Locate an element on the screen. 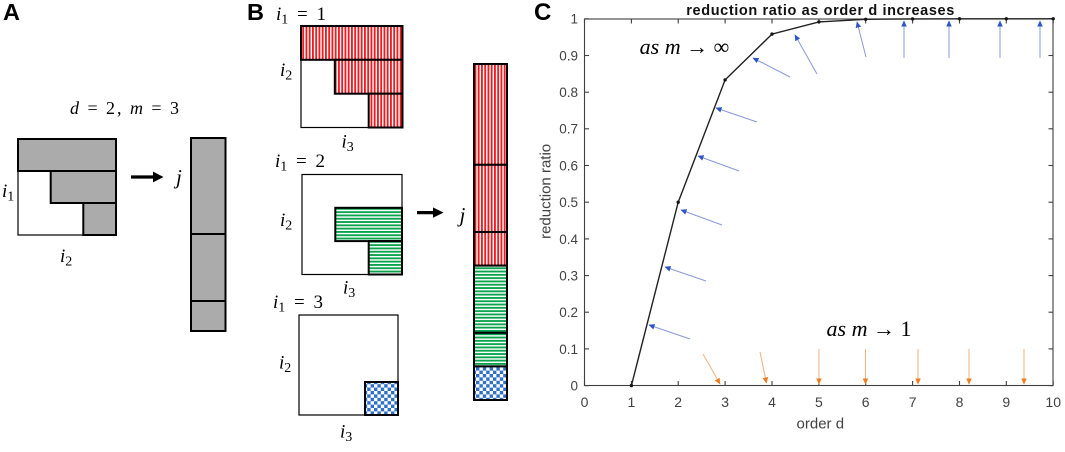 The image size is (1065, 452). svg-text: 9 is located at coordinates (1006, 402).